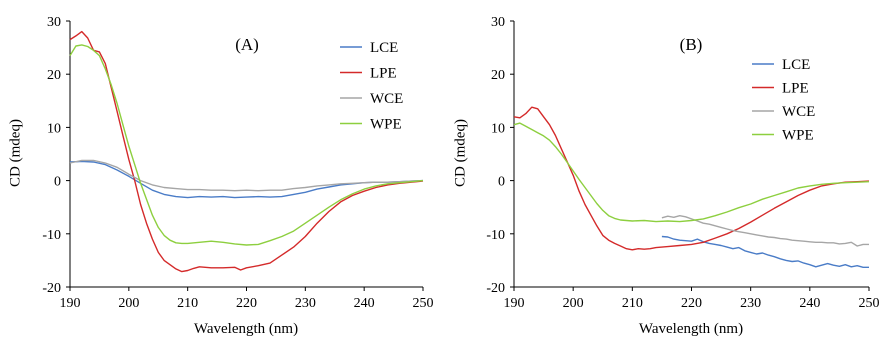 The width and height of the screenshot is (885, 338). Describe the element at coordinates (691, 172) in the screenshot. I see `series-line-wpe` at that location.